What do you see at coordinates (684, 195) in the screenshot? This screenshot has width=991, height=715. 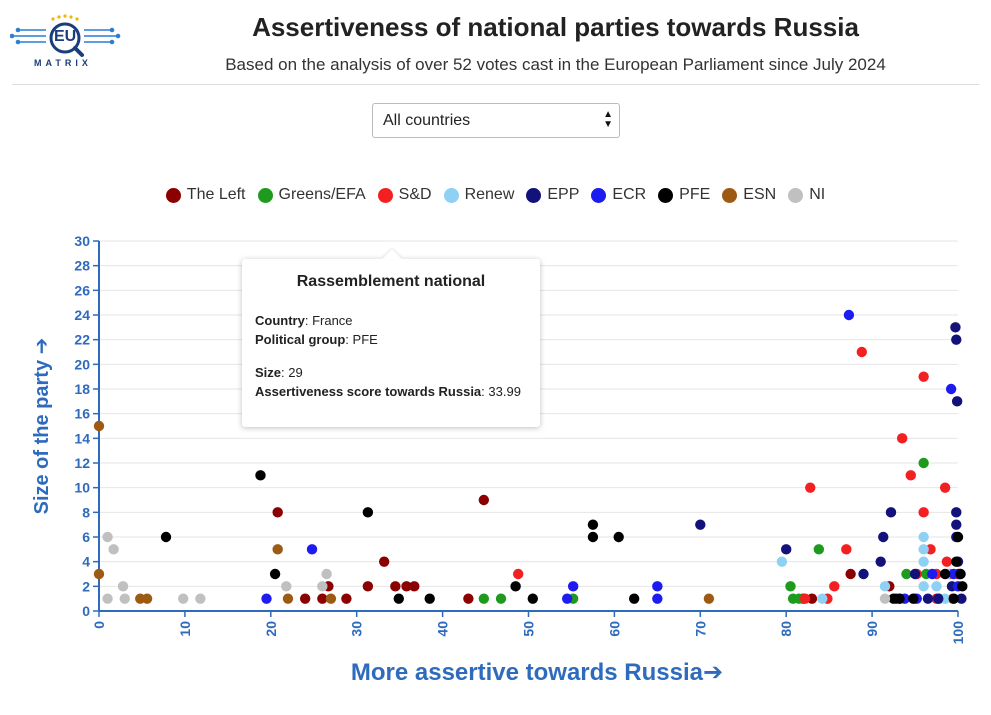 I see `legend-item-pfe: PFE` at bounding box center [684, 195].